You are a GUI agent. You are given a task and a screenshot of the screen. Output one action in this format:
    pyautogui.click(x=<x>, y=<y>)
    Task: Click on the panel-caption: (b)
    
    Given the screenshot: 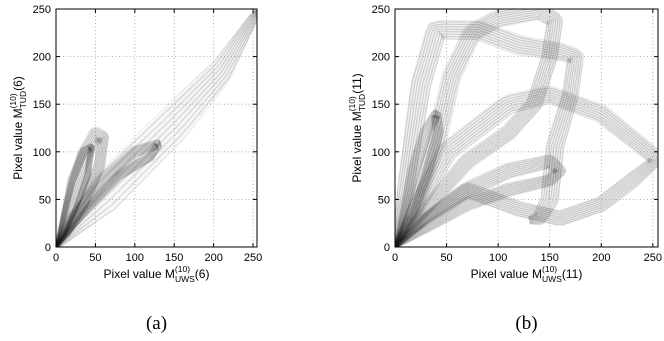 What is the action you would take?
    pyautogui.click(x=526, y=323)
    